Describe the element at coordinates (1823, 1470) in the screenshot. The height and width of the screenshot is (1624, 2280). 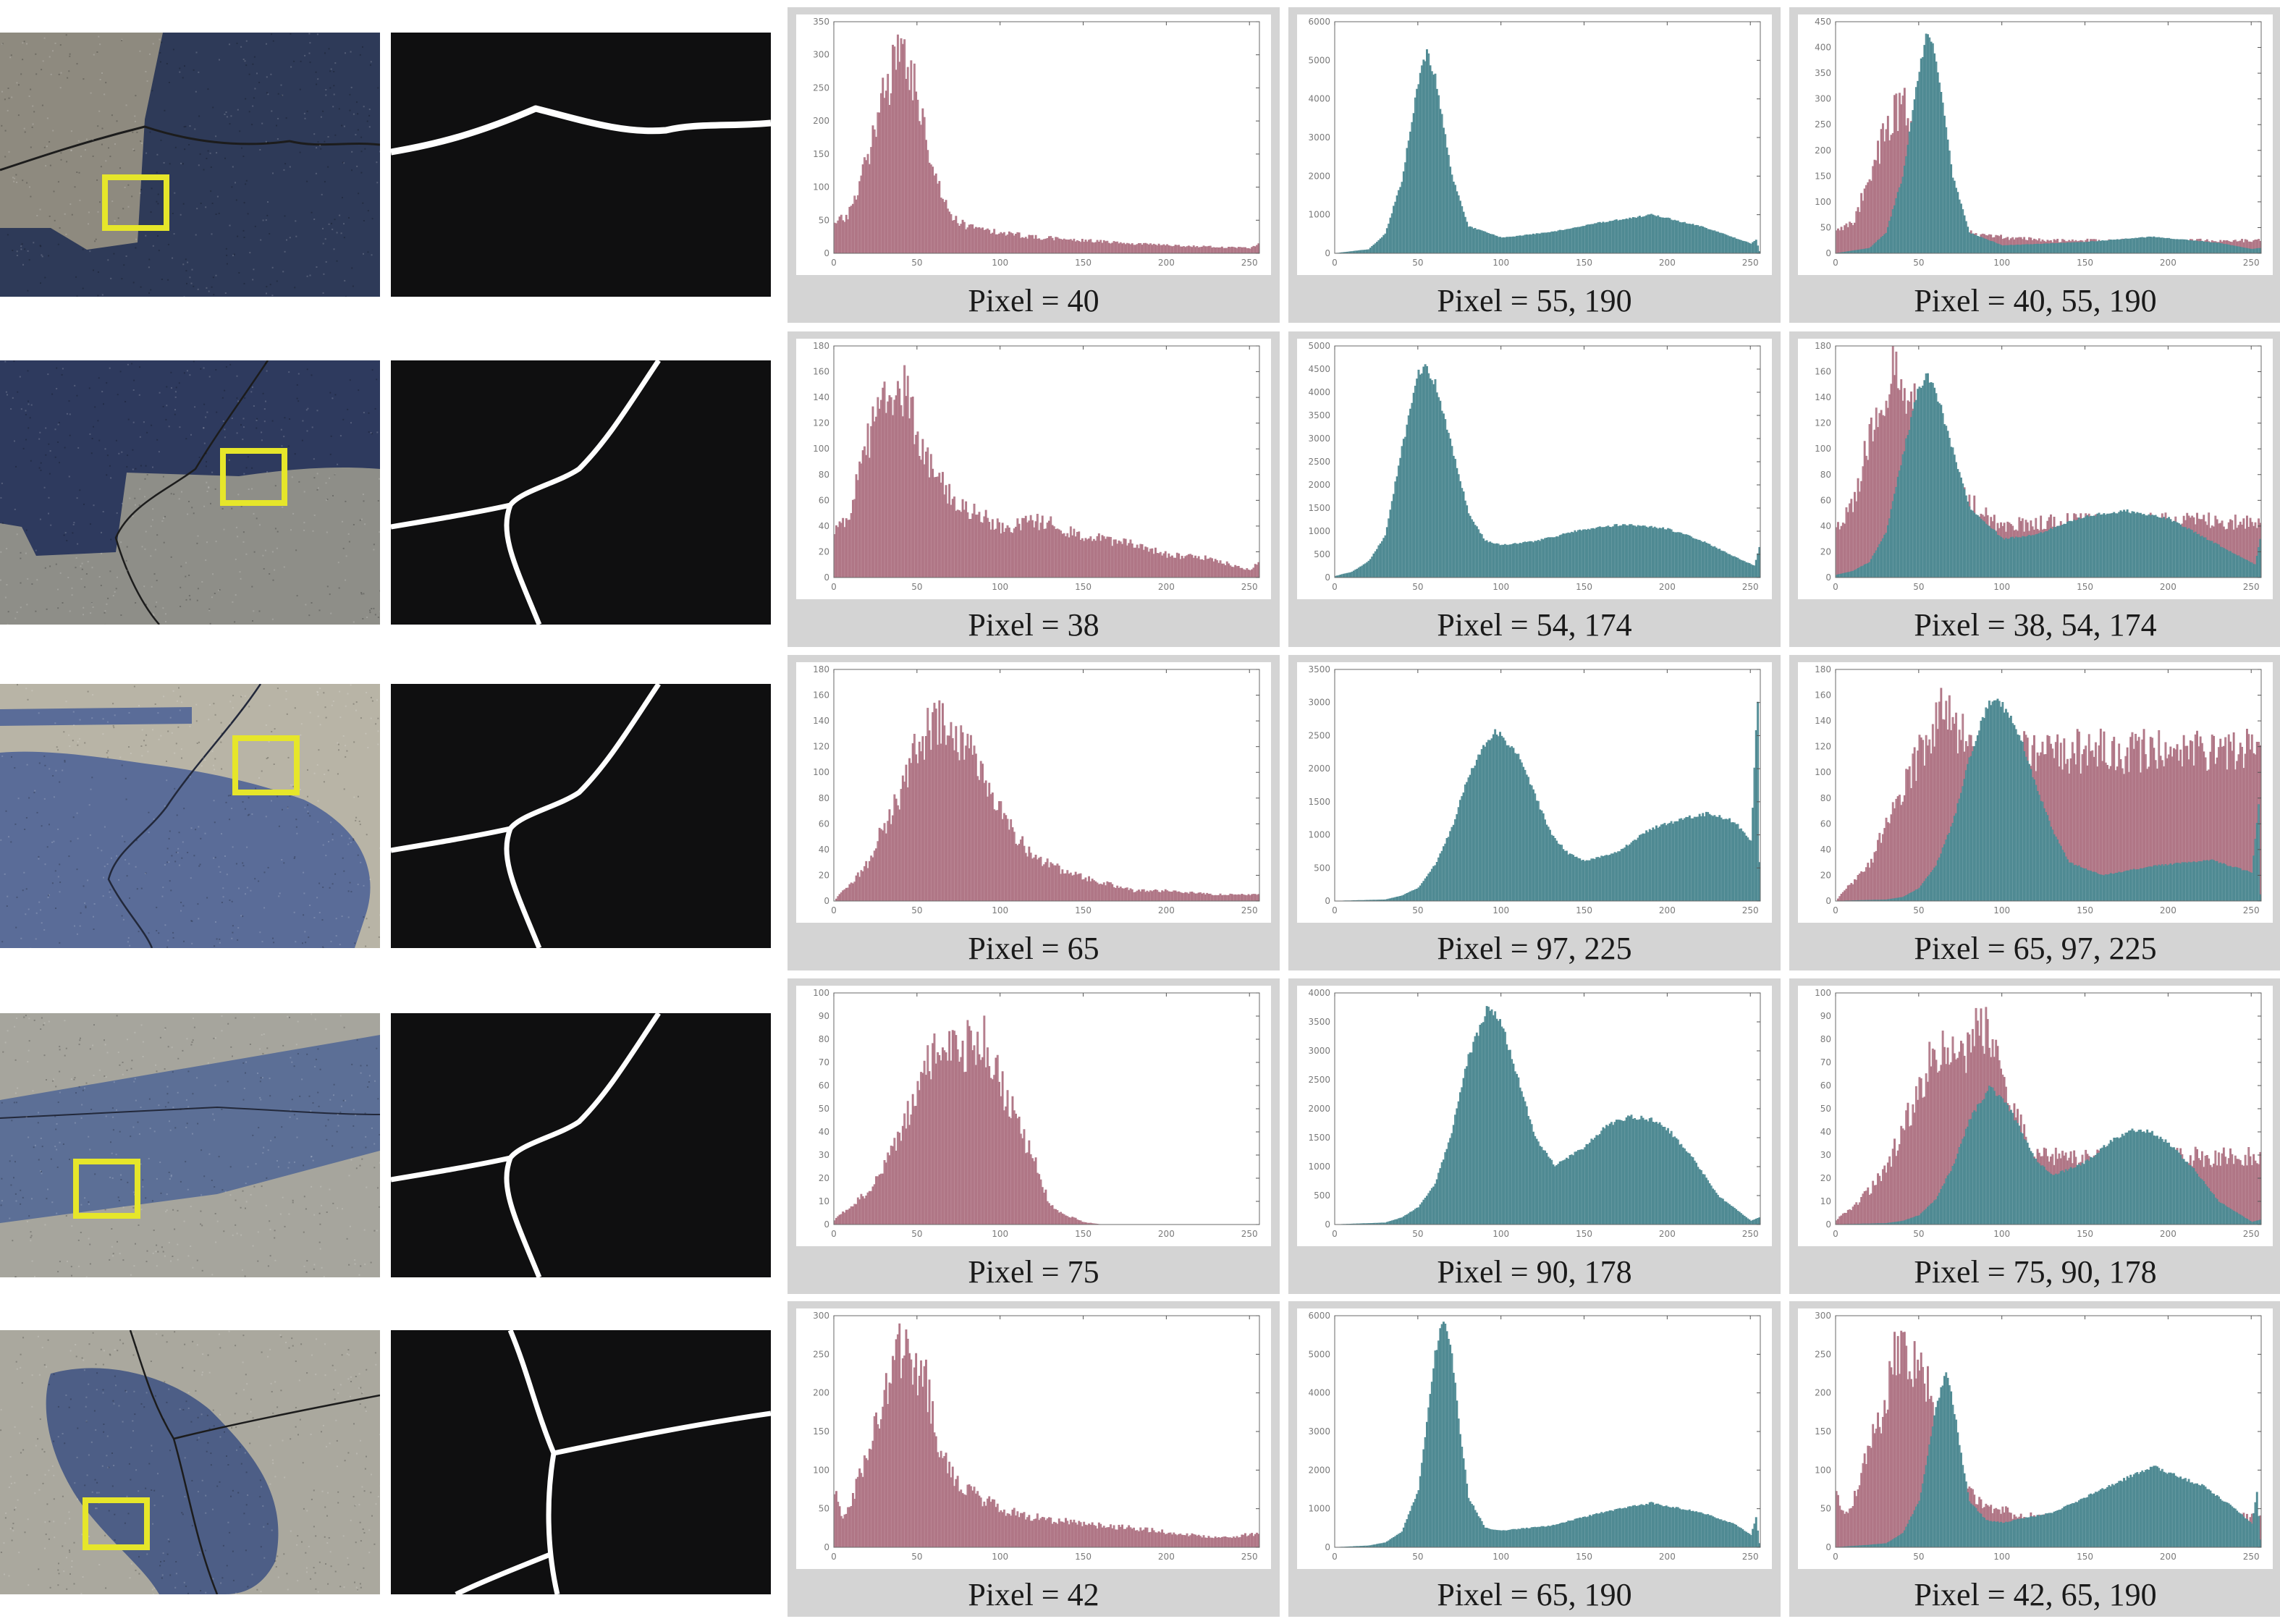
I see `y-tick-label: 100` at that location.